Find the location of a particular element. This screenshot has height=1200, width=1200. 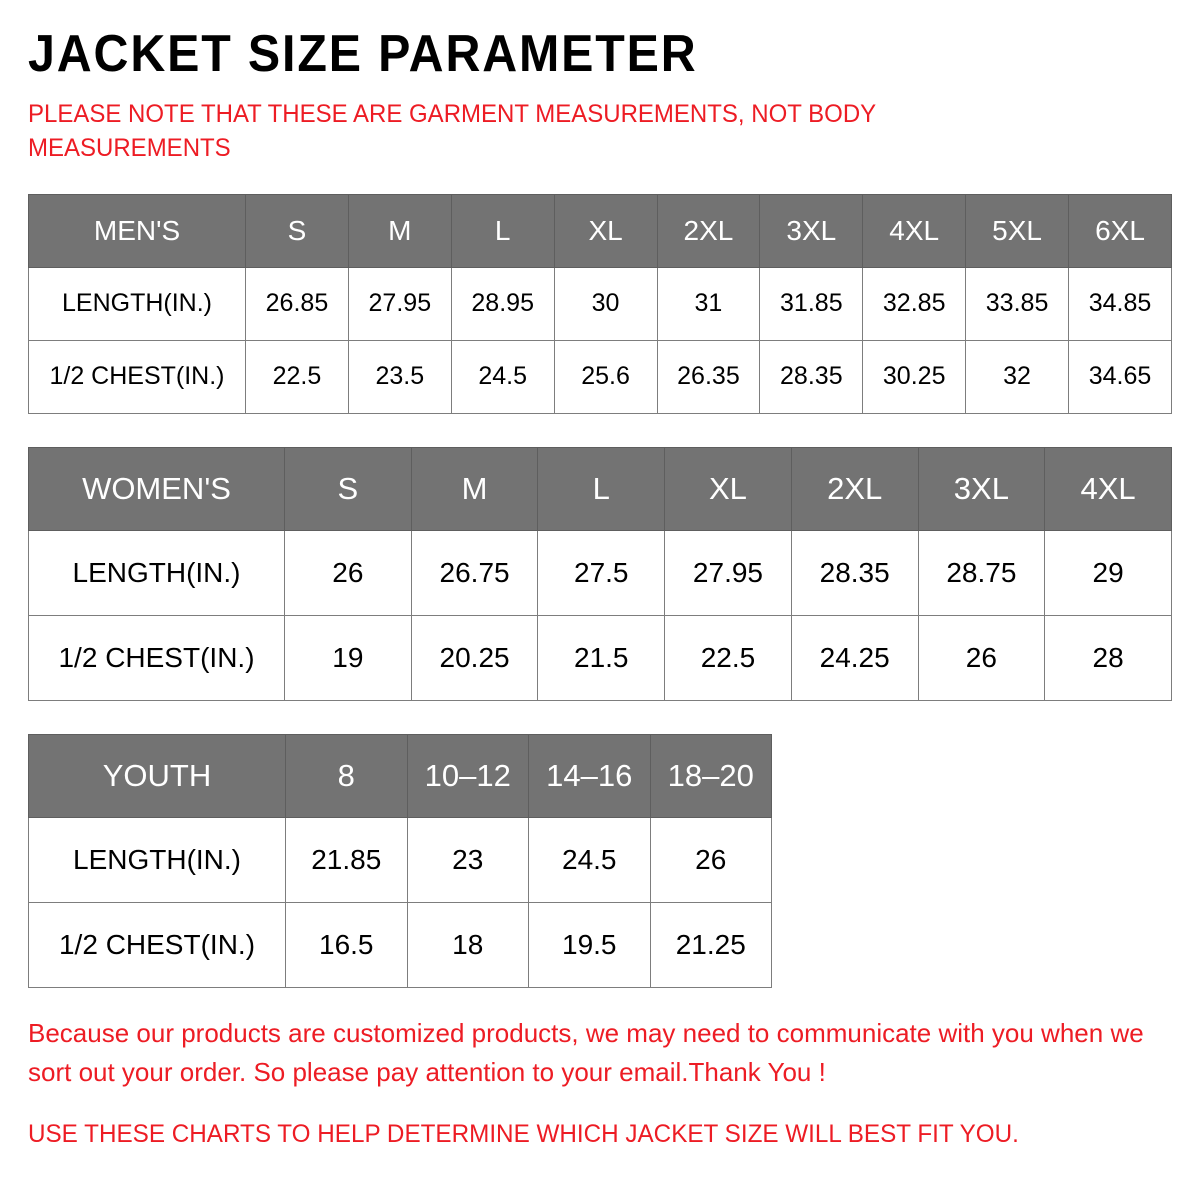

cell-value: 30.25 is located at coordinates (914, 376).